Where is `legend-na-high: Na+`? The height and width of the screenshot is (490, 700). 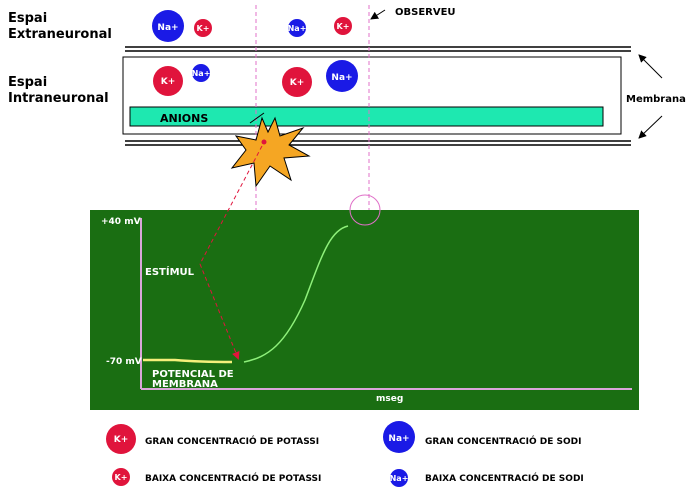 legend-na-high: Na+ is located at coordinates (399, 437).